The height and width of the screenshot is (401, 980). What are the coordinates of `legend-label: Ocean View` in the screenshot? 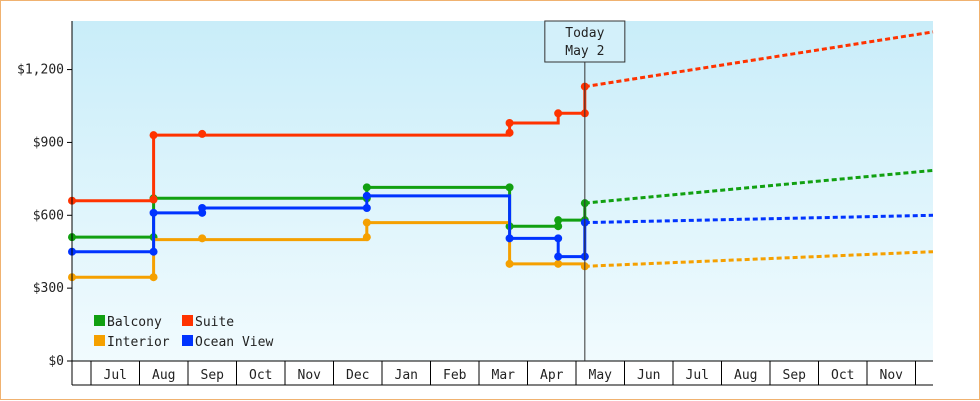 It's located at (234, 342).